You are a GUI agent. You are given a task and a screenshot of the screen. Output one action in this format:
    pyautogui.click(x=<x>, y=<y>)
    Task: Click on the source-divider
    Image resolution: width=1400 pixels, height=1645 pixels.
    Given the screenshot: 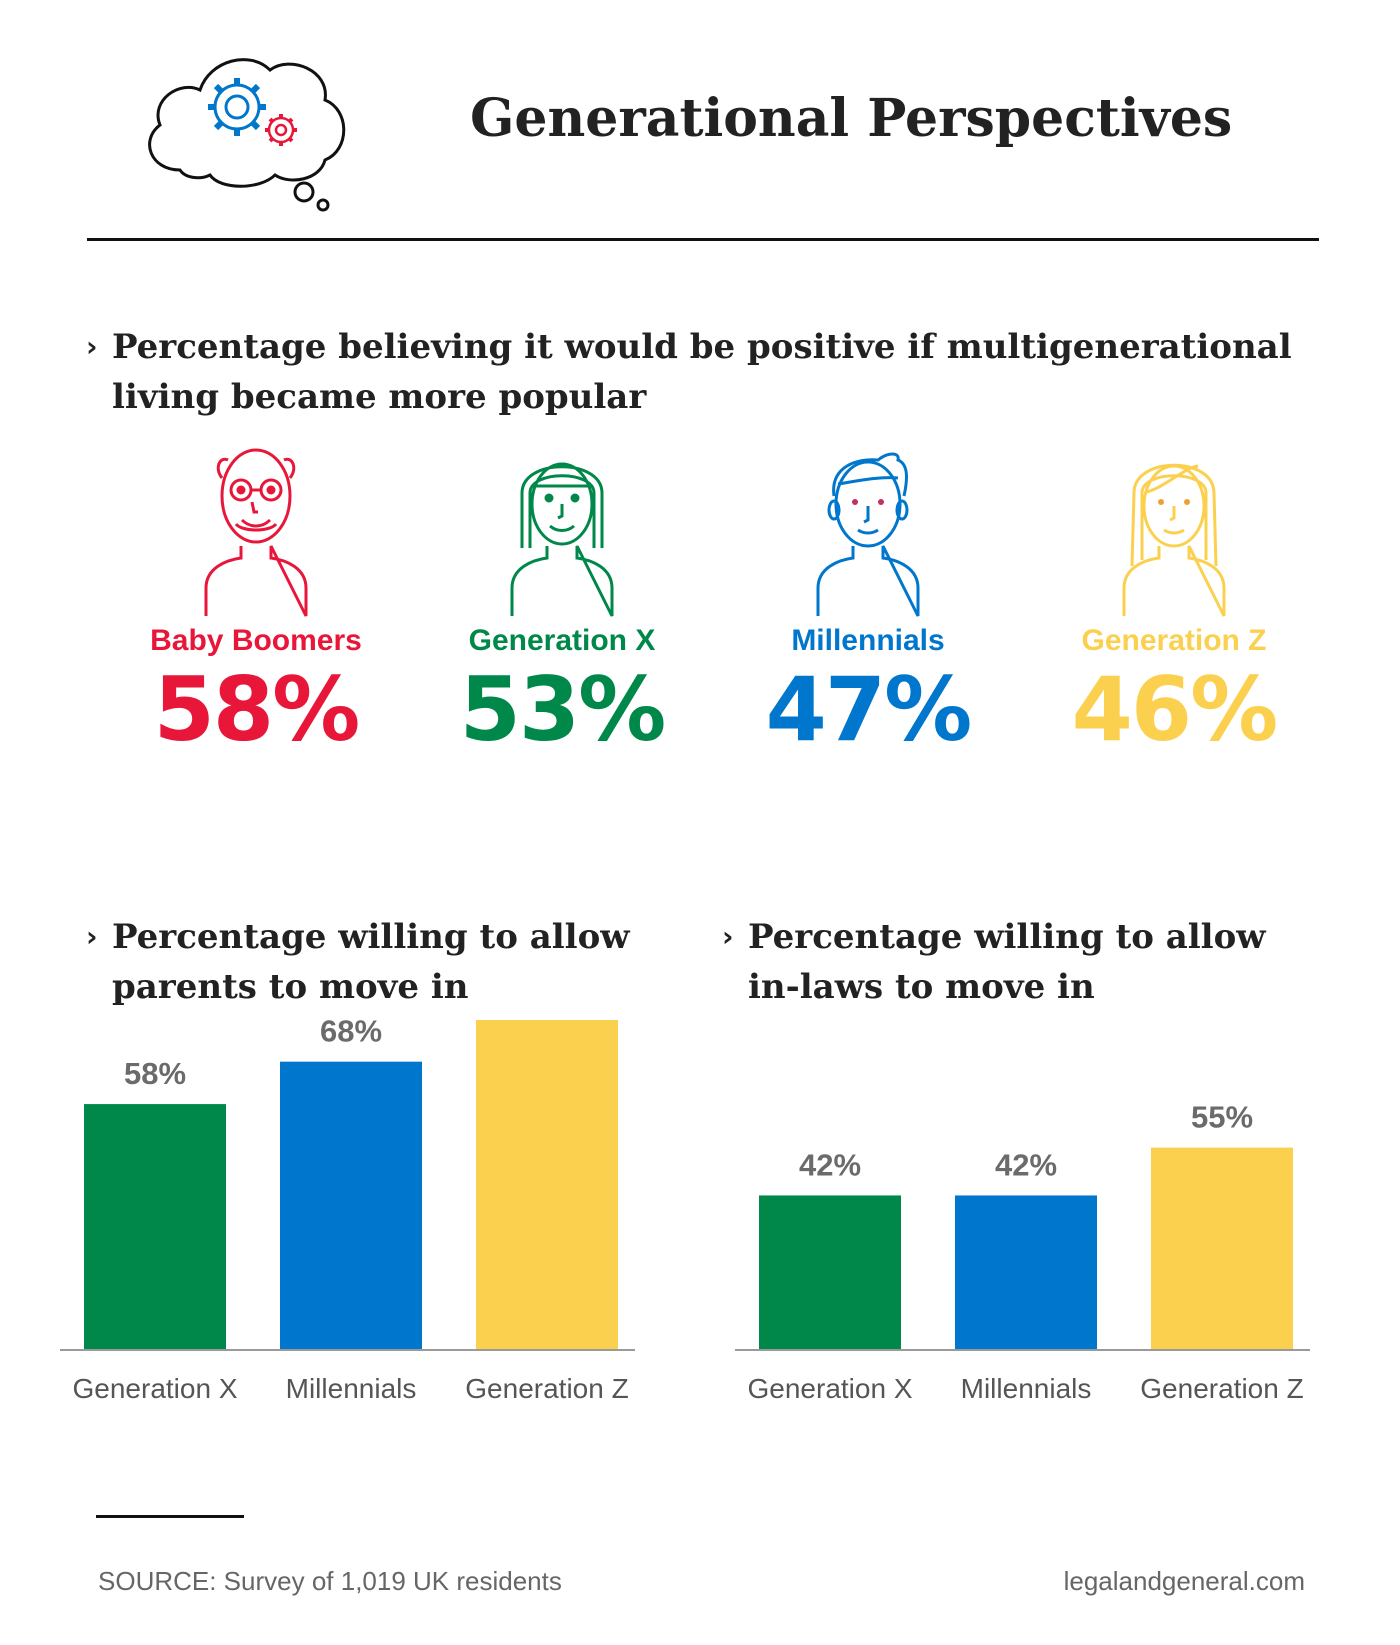 What is the action you would take?
    pyautogui.click(x=170, y=1516)
    